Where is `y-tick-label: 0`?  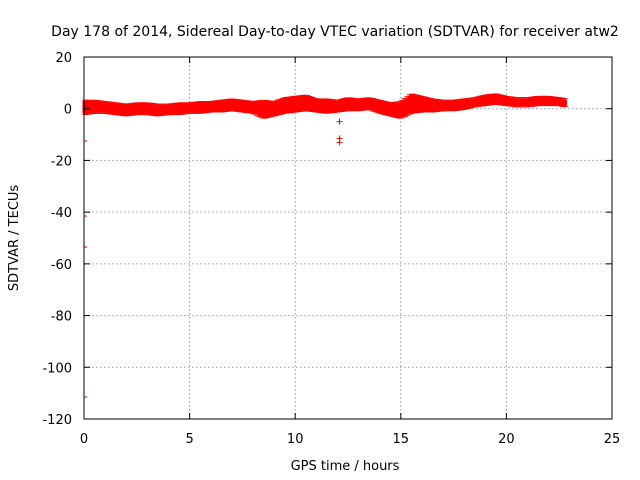
y-tick-label: 0 is located at coordinates (68, 110).